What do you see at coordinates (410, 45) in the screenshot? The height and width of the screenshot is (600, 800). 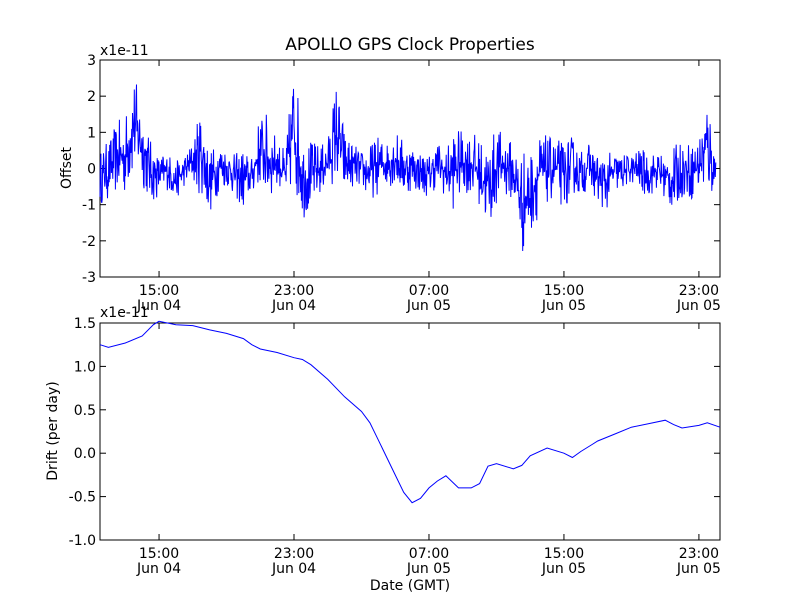 I see `chart-title: APOLLO GPS Clock Properties` at bounding box center [410, 45].